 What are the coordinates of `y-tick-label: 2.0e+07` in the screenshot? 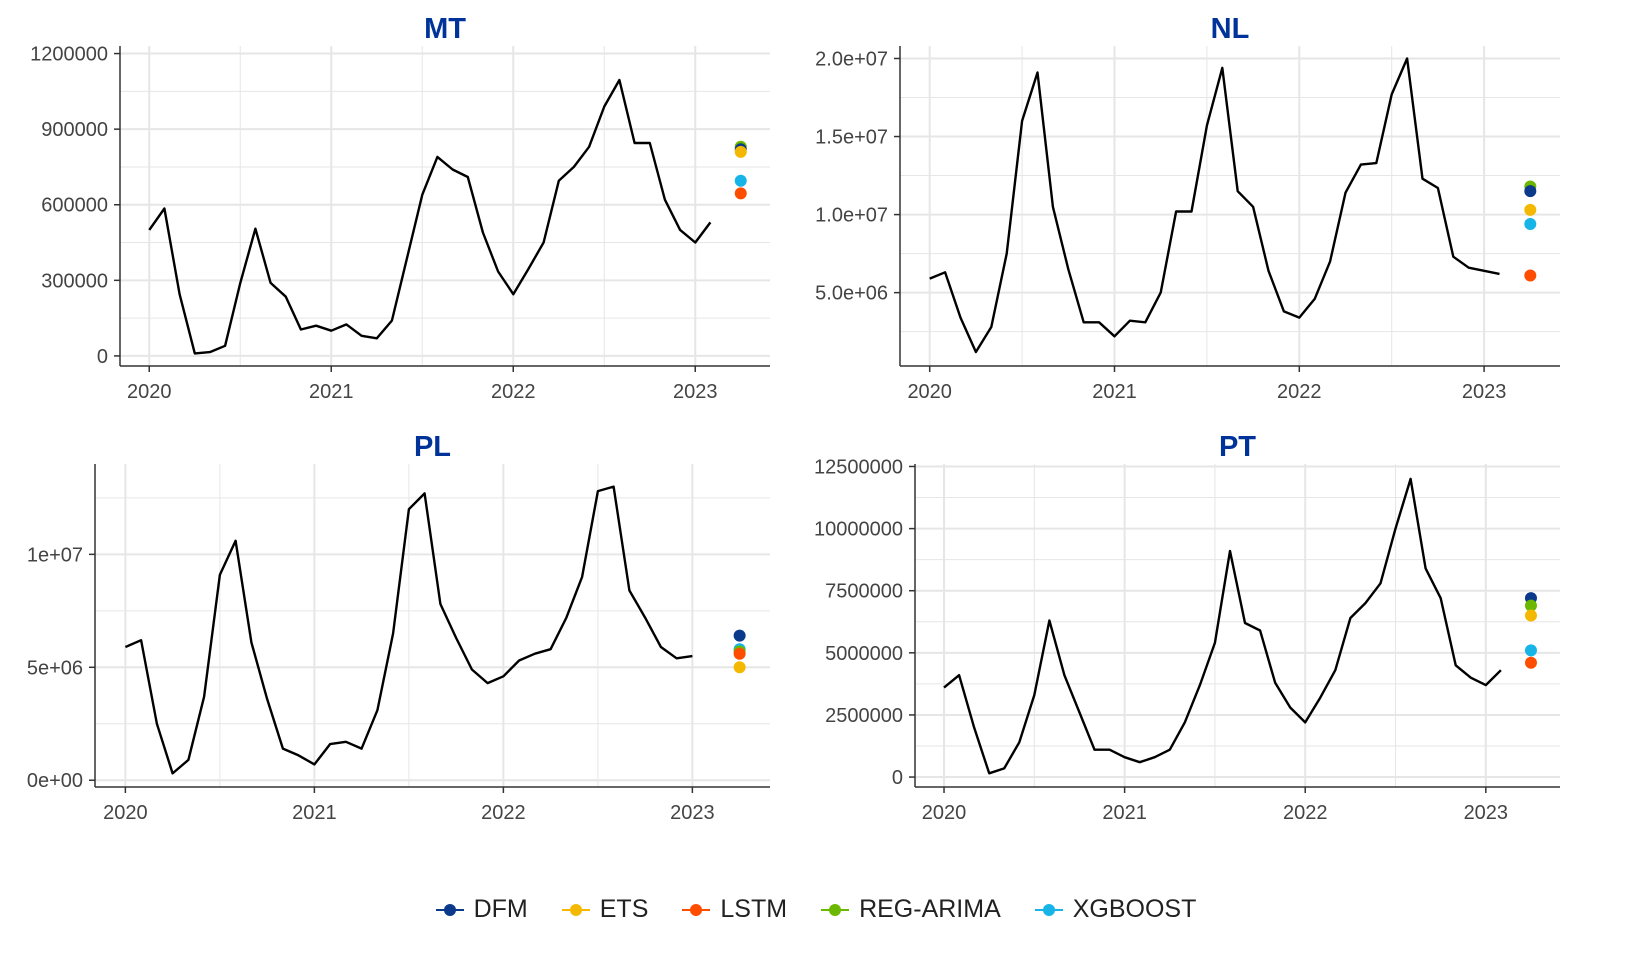 It's located at (851, 59).